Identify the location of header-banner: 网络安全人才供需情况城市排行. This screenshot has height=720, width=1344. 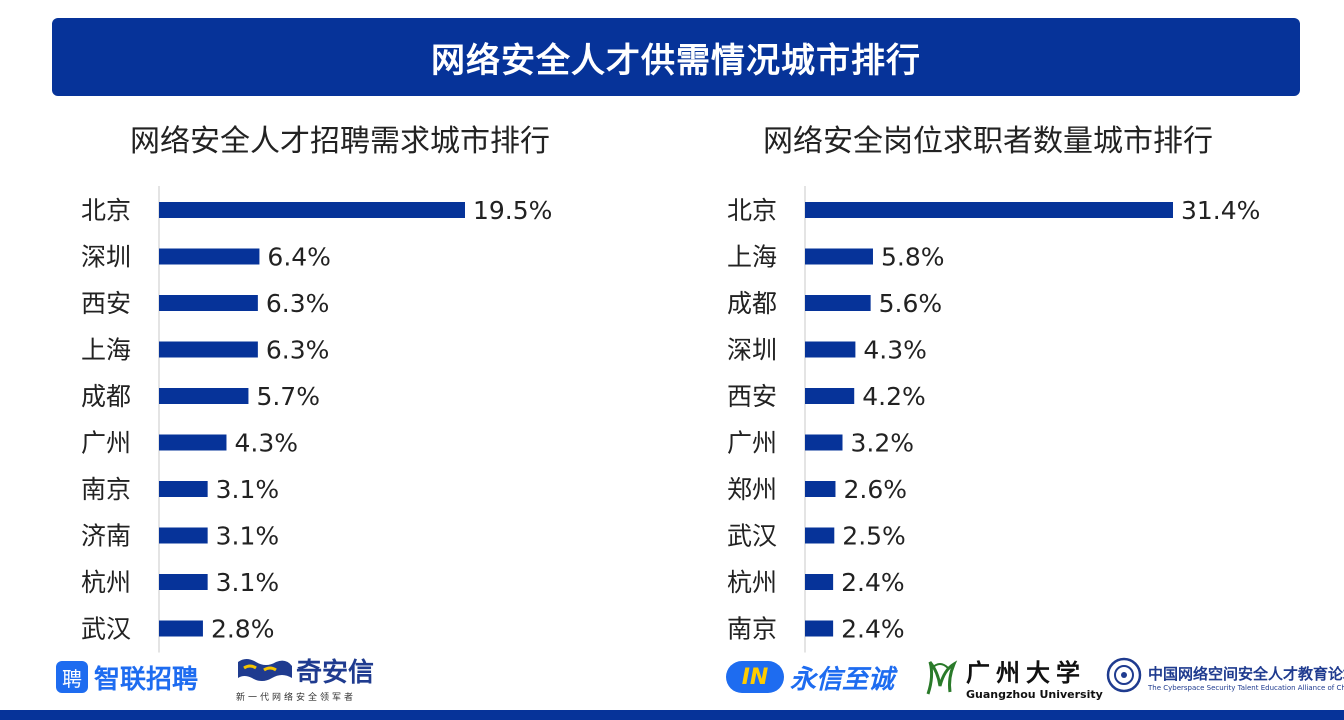
(676, 57).